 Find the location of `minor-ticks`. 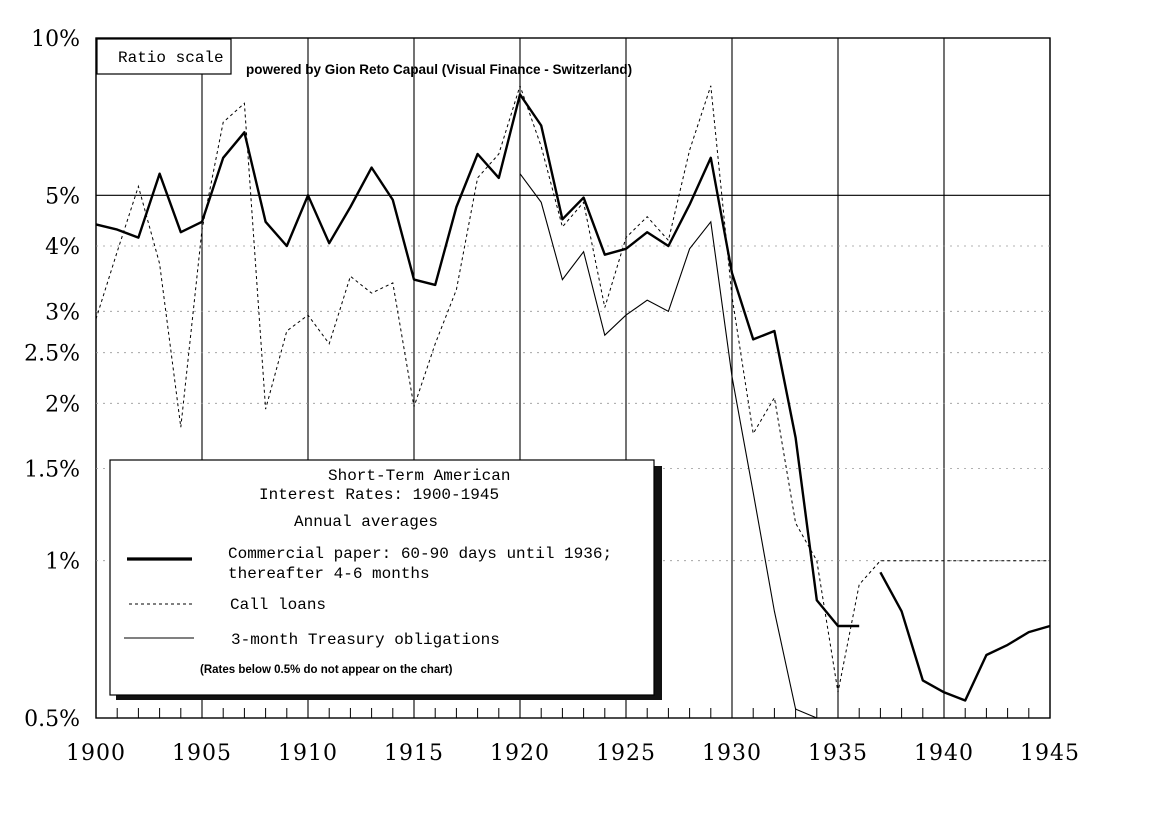

minor-ticks is located at coordinates (573, 713).